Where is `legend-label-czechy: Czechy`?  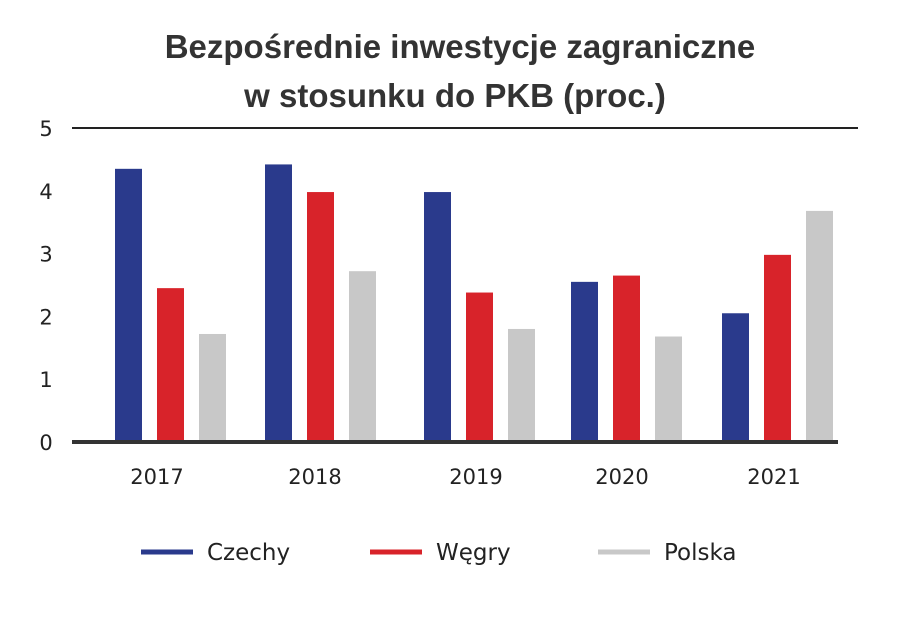 legend-label-czechy: Czechy is located at coordinates (248, 553).